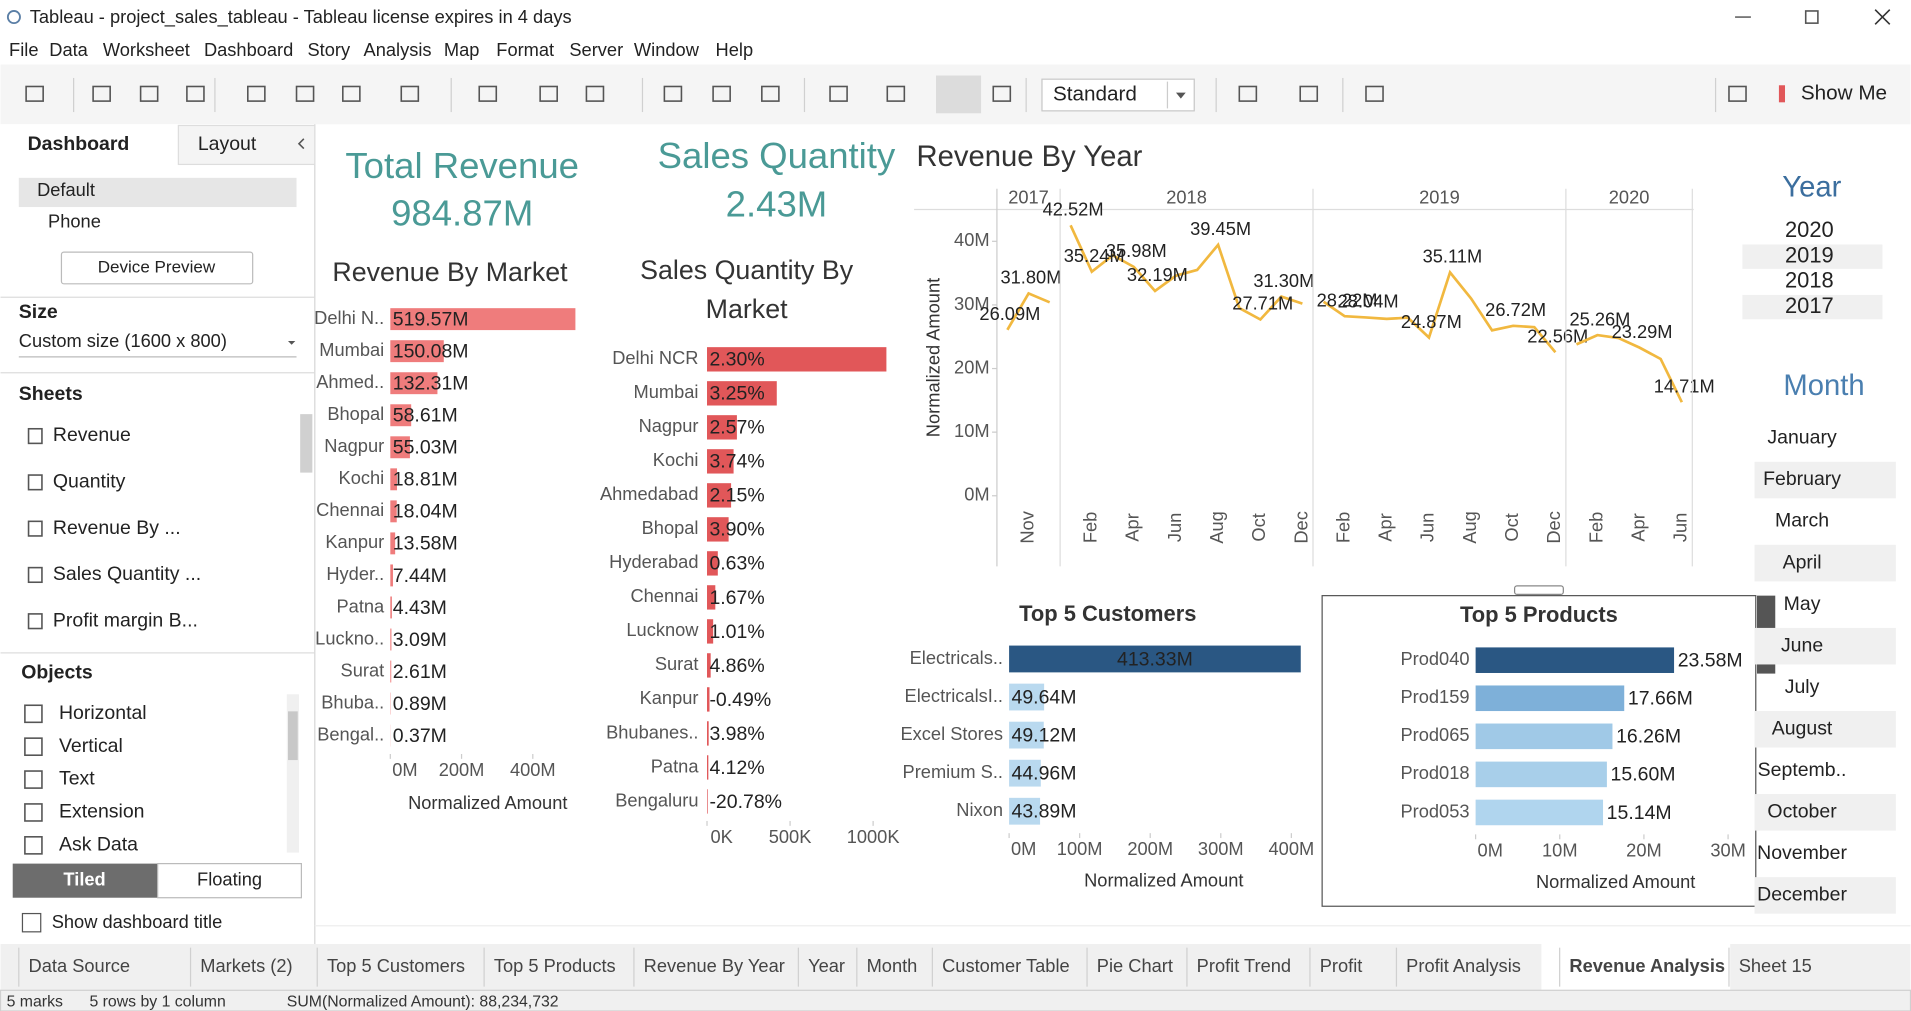 The image size is (1911, 1011). What do you see at coordinates (89, 481) in the screenshot?
I see `sheet-item: Quantity` at bounding box center [89, 481].